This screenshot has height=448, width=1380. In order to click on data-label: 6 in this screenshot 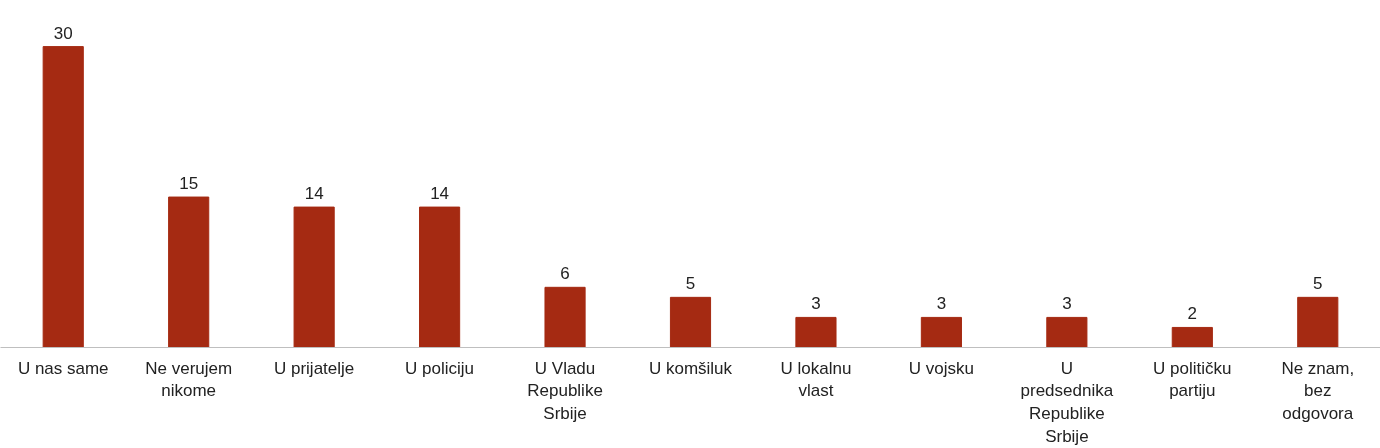, I will do `click(565, 274)`.